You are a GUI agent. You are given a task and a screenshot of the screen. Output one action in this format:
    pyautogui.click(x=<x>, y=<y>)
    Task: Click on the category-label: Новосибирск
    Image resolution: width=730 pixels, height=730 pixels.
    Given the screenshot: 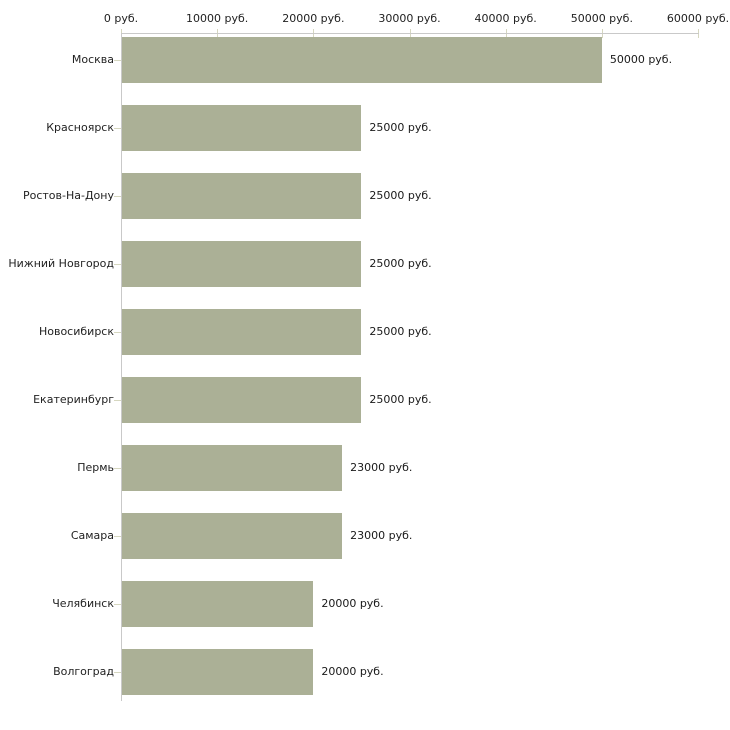 What is the action you would take?
    pyautogui.click(x=76, y=331)
    